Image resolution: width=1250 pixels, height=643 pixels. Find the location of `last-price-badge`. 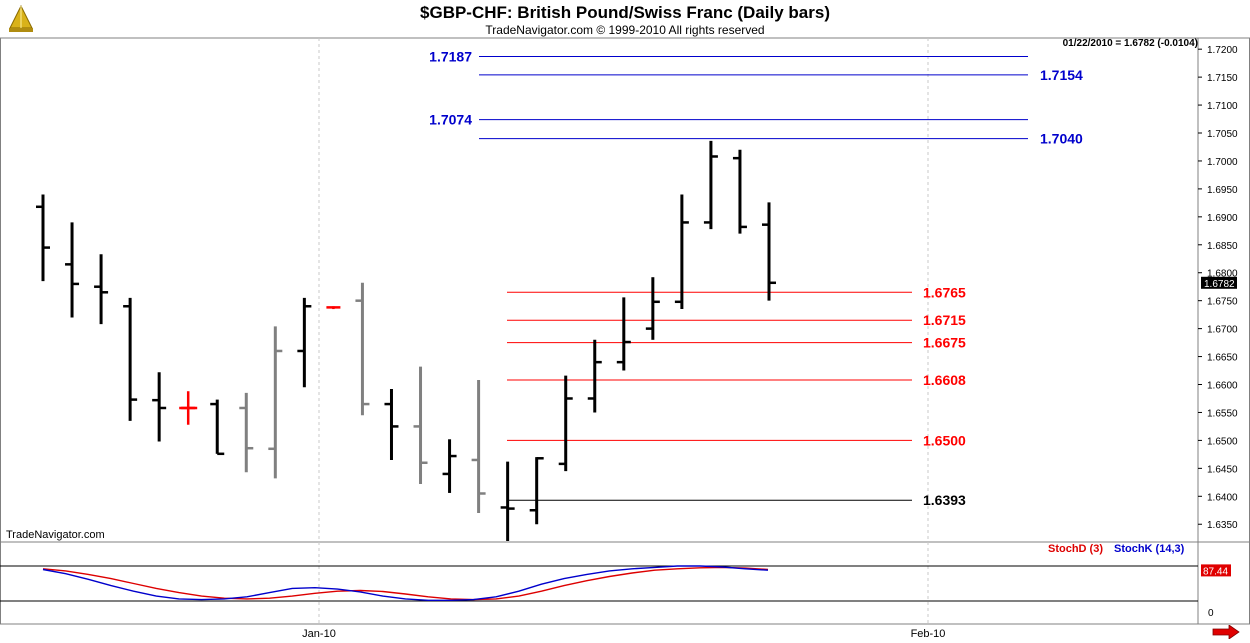

last-price-badge is located at coordinates (1219, 282).